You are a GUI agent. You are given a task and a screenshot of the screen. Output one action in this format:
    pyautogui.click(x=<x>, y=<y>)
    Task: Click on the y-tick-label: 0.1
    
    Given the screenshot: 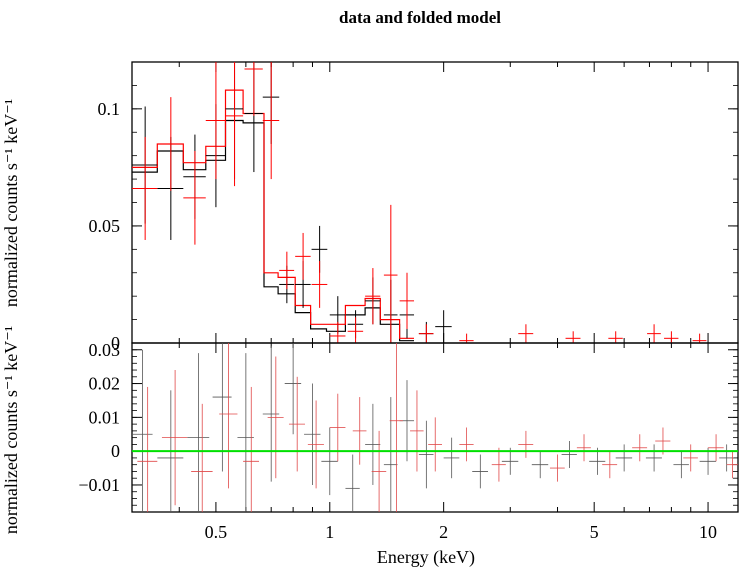 What is the action you would take?
    pyautogui.click(x=109, y=109)
    